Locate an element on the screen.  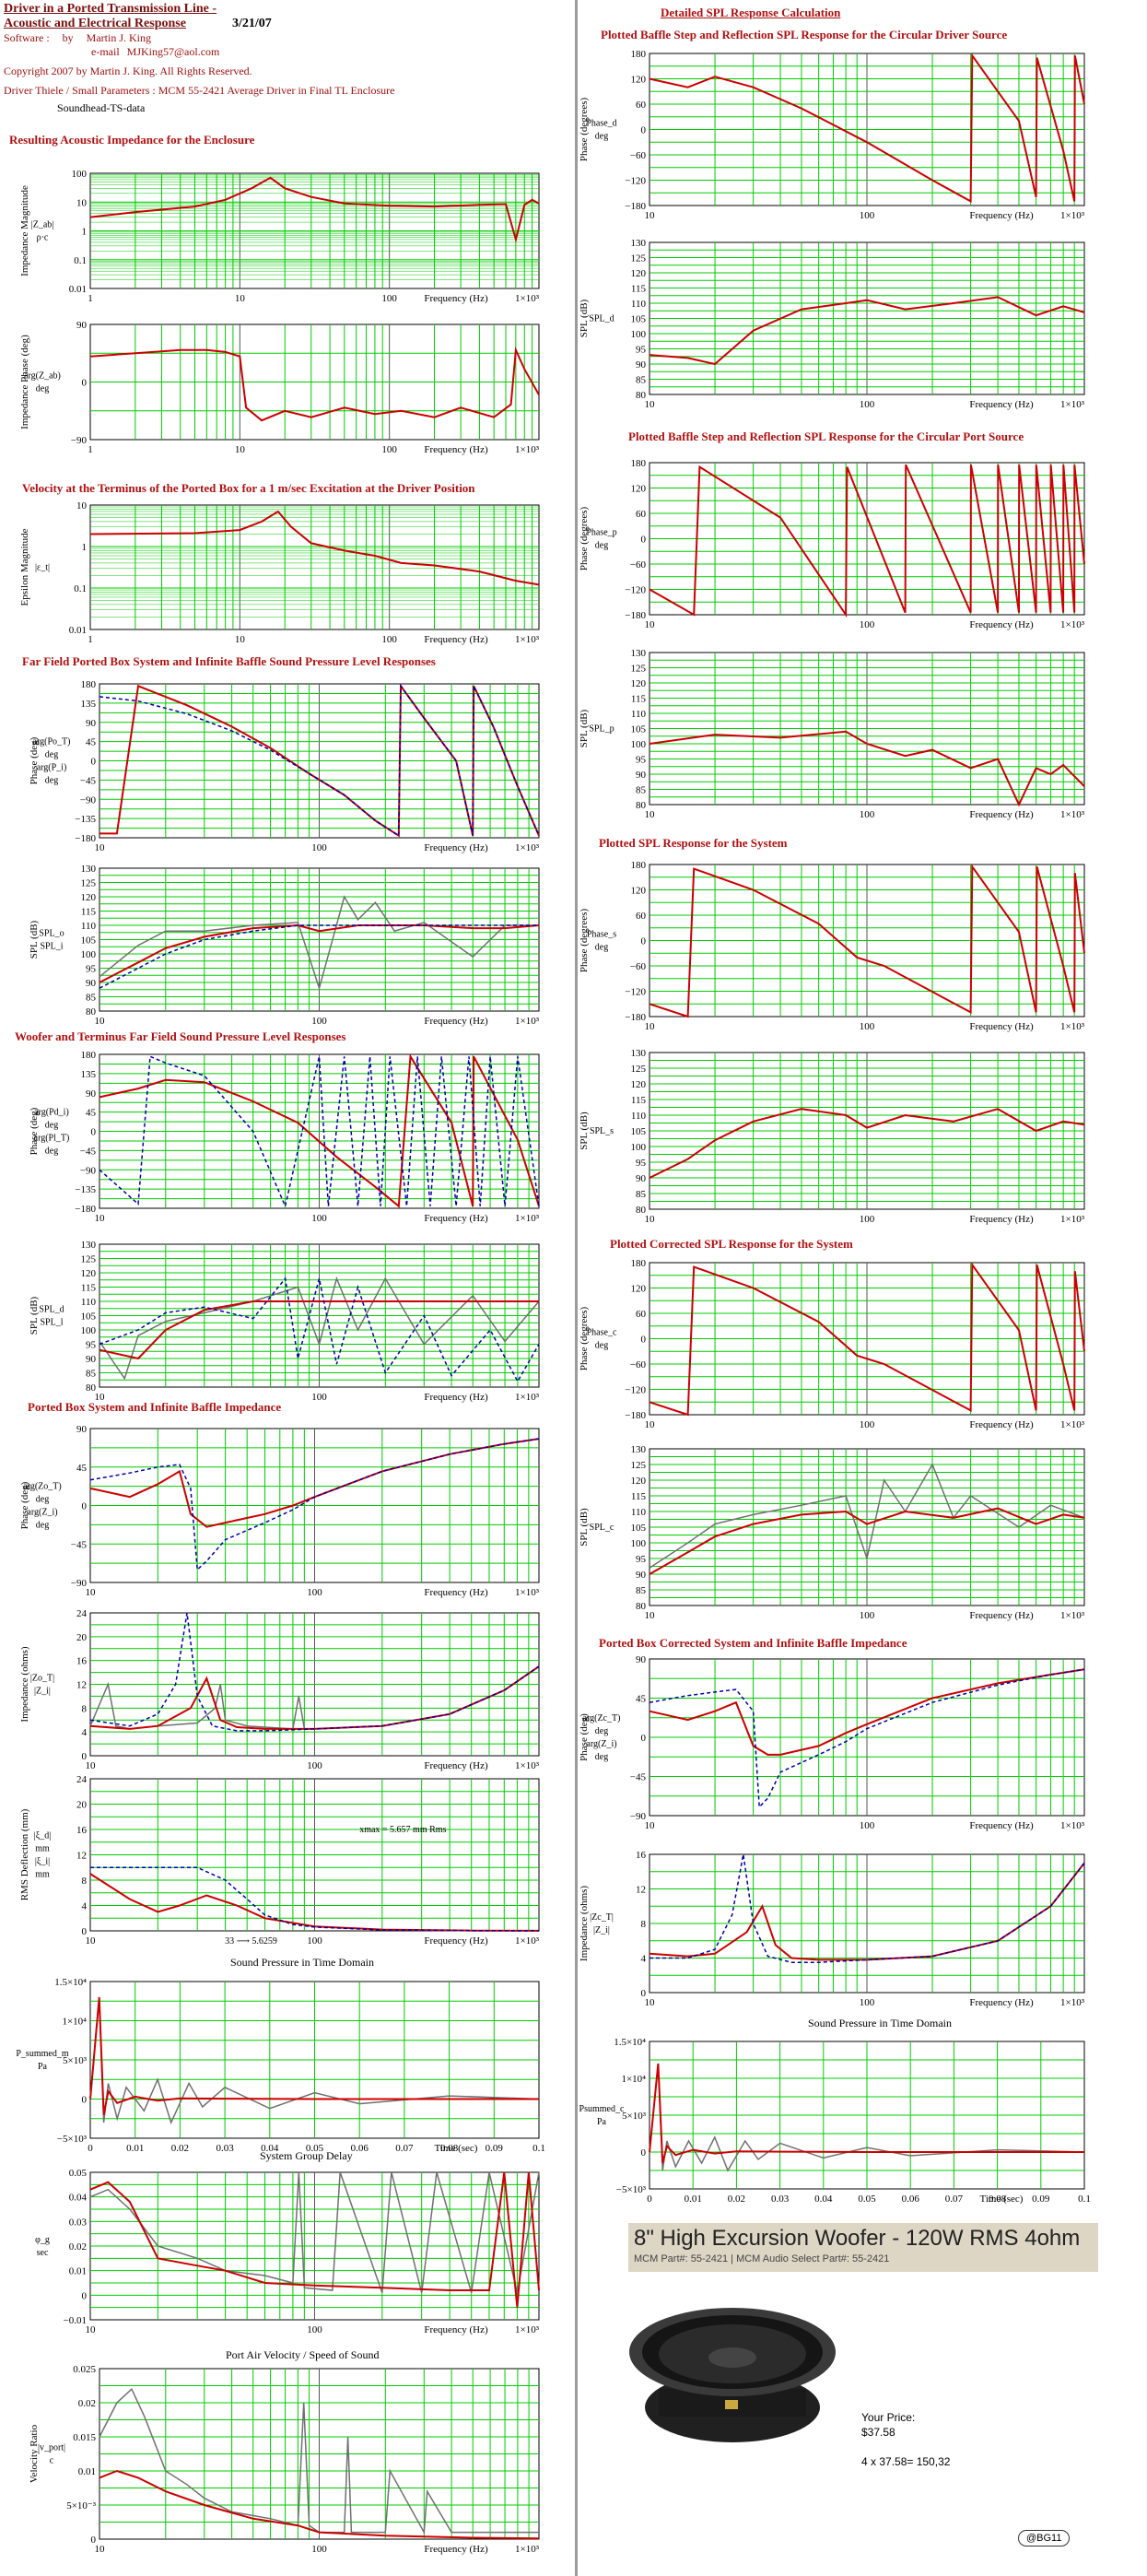
y-axis-label: Phase (deg) is located at coordinates (34, 760).